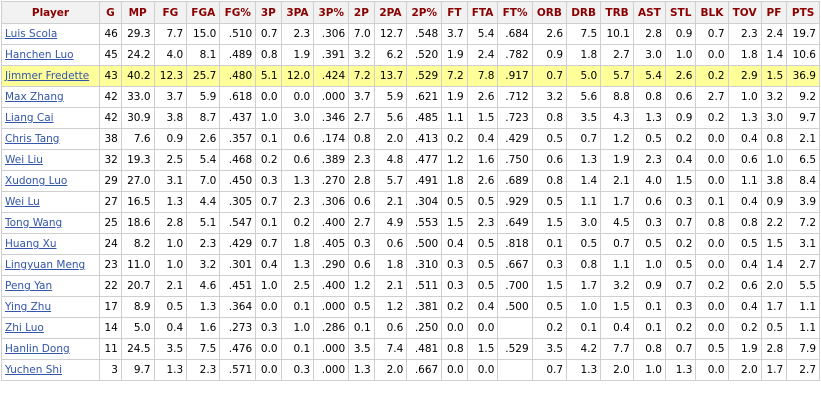 This screenshot has width=821, height=406. I want to click on stat-cell-blk: 0.0, so click(712, 181).